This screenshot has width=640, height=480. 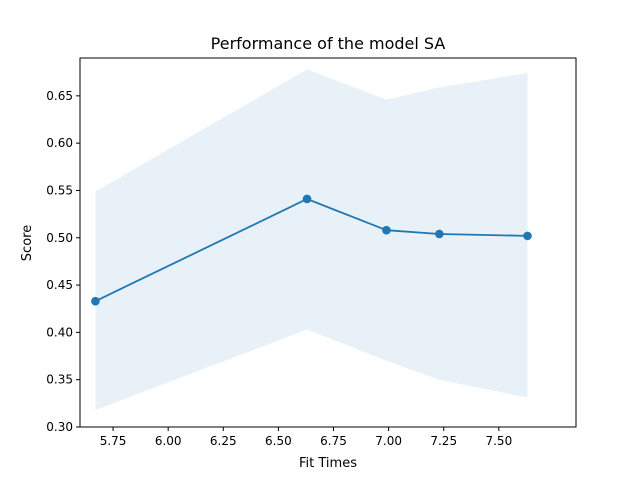 I want to click on x-tick-label: 5.75, so click(x=113, y=441).